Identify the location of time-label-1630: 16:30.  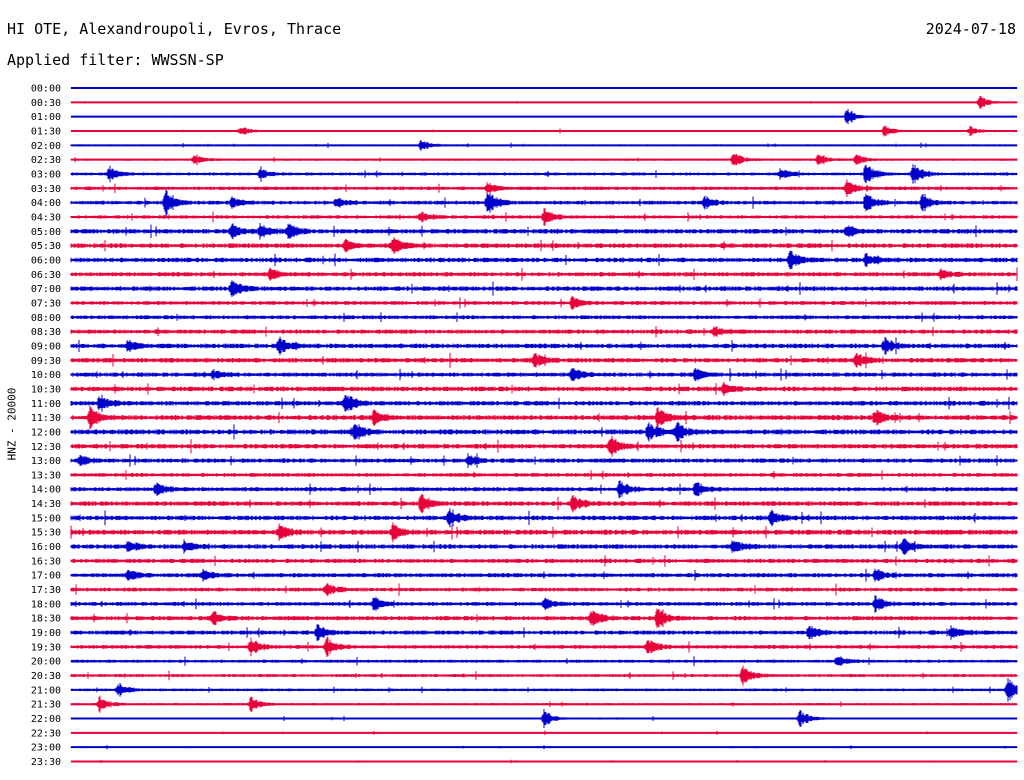
(46, 561).